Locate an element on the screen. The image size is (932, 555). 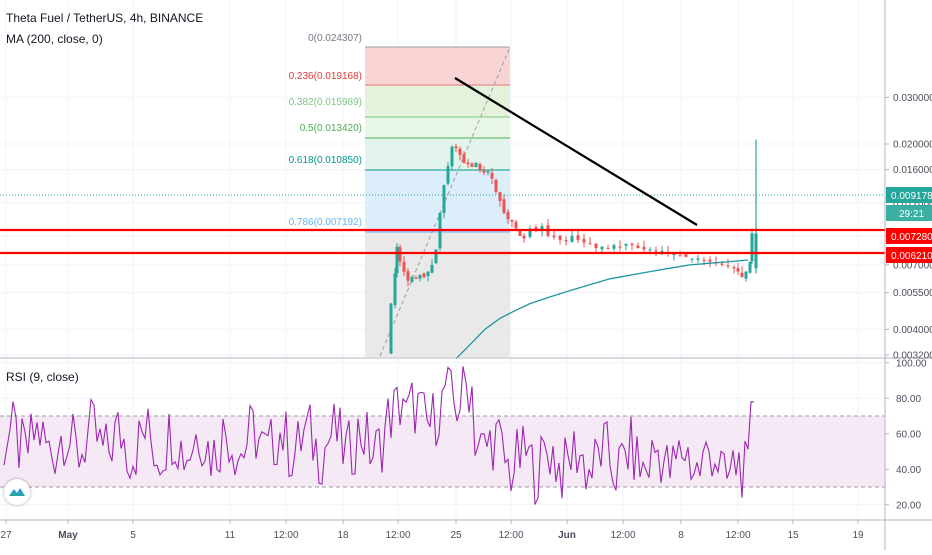
current-price-value: 0.009178 is located at coordinates (911, 196).